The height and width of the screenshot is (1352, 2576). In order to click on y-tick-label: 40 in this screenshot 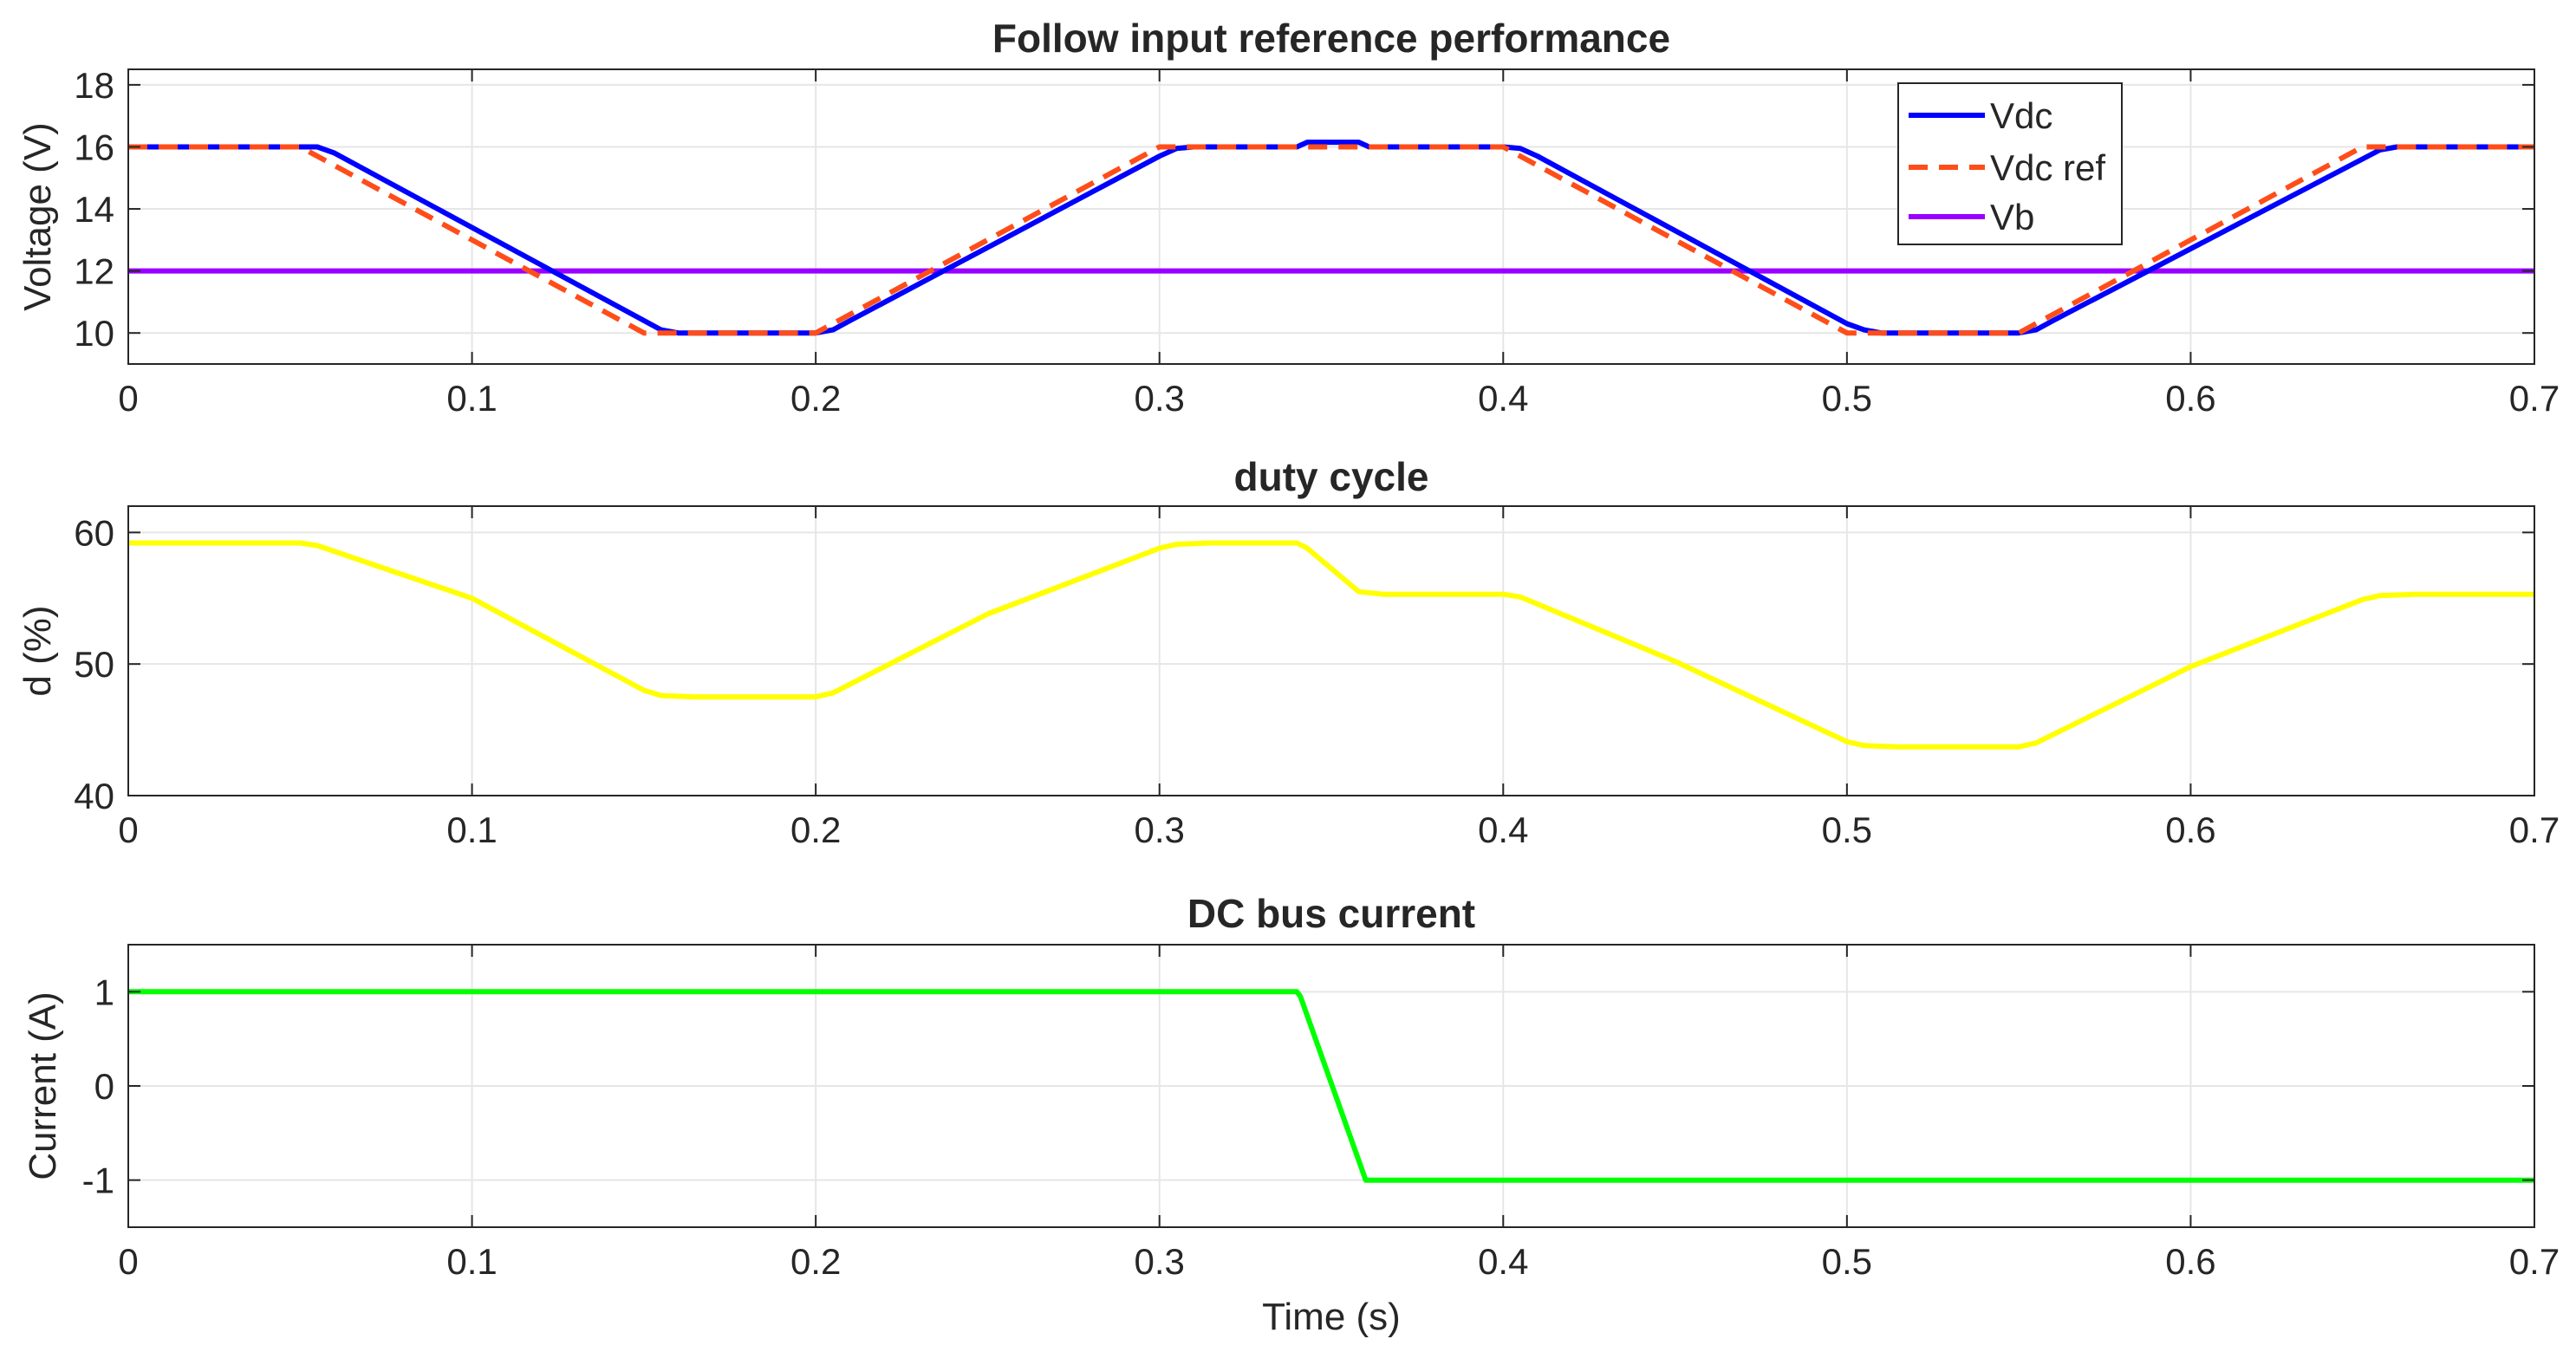, I will do `click(94, 796)`.